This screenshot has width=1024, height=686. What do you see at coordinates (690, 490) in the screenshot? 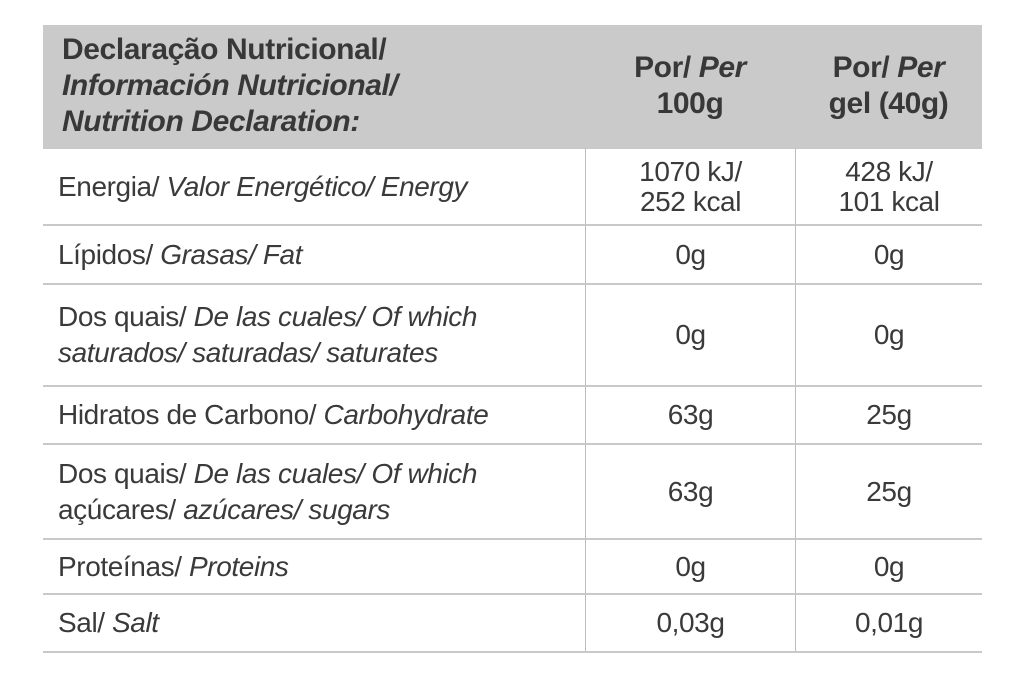
I see `row-sugars-per-100g: 63g` at bounding box center [690, 490].